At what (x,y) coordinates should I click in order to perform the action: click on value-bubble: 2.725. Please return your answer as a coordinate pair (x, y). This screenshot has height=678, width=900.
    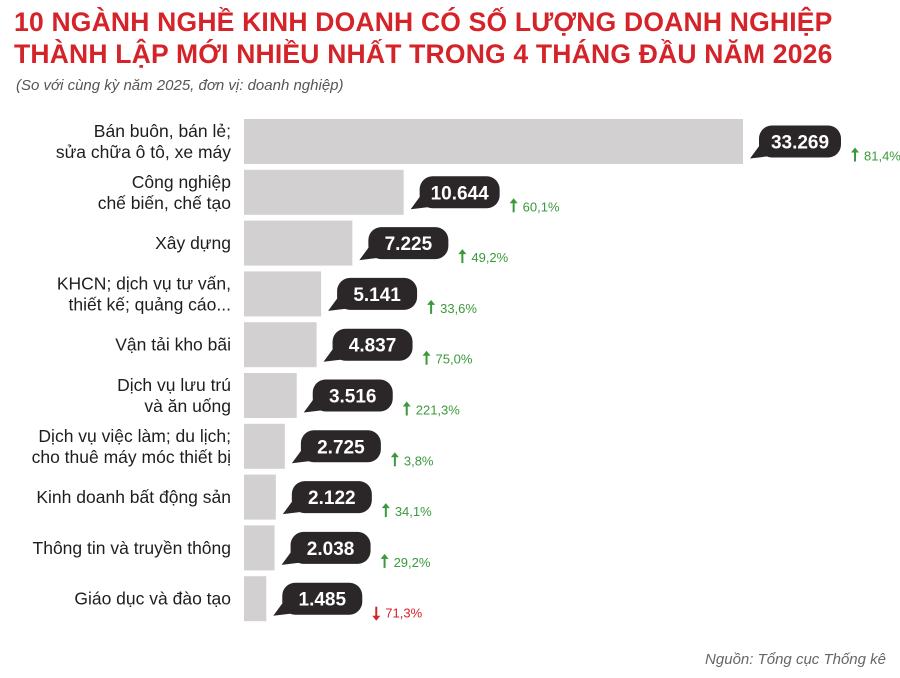
    Looking at the image, I should click on (336, 447).